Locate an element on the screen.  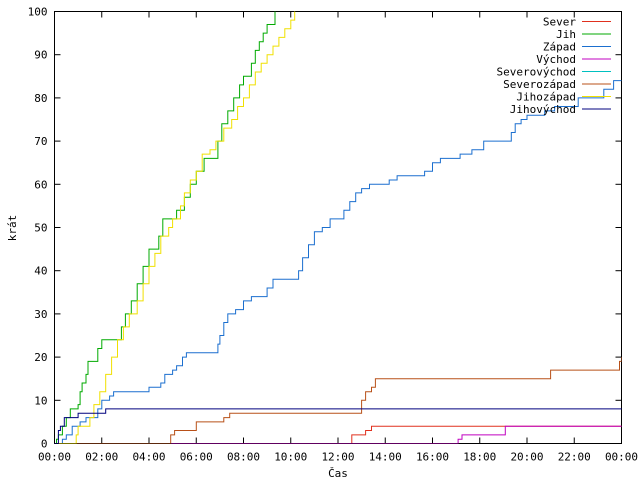
y-tick-label: 90 is located at coordinates (40, 55).